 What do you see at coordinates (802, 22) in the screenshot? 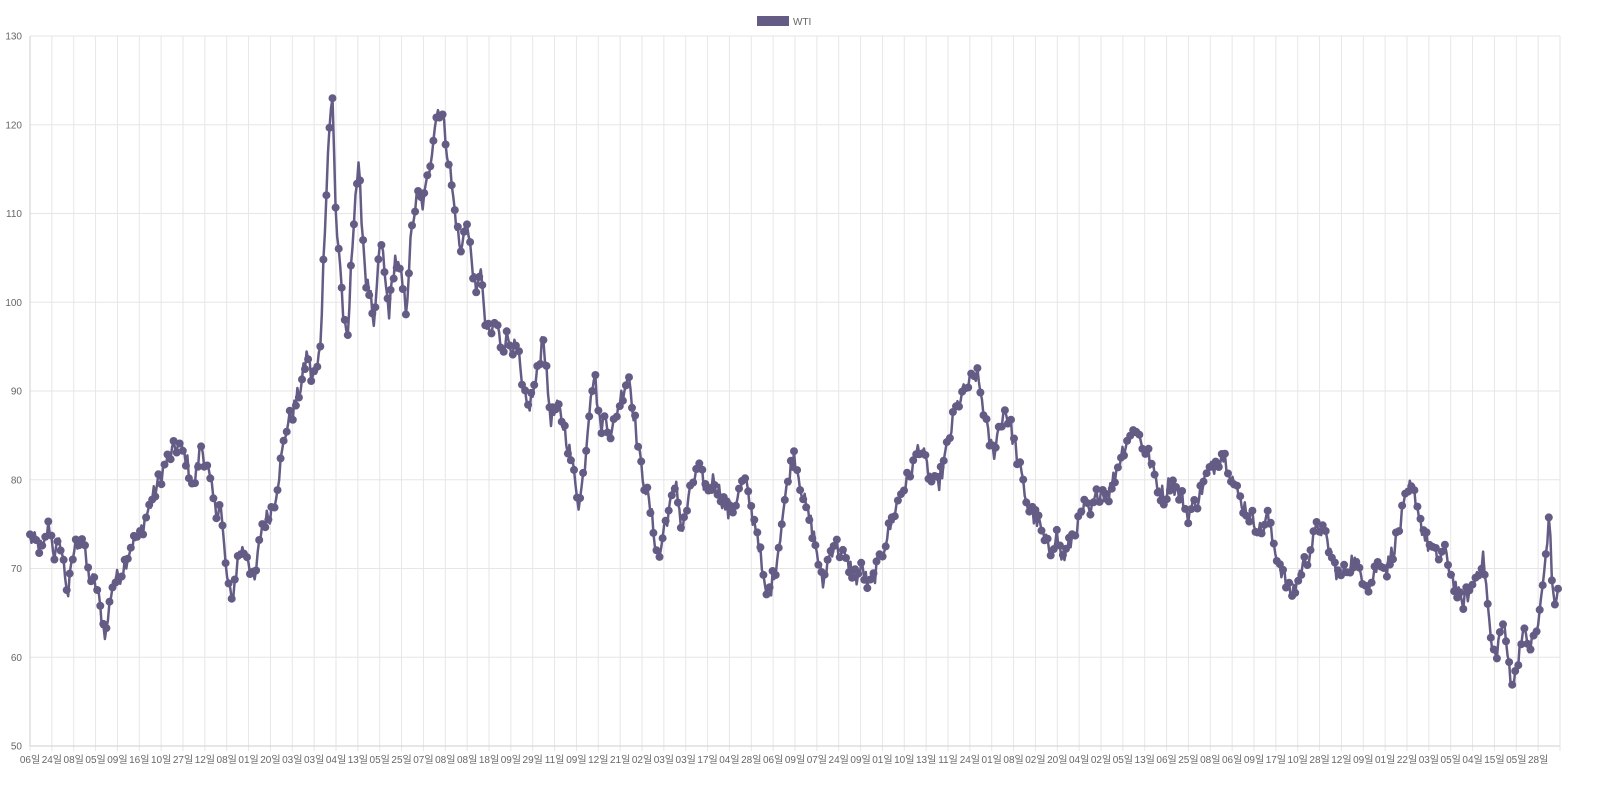
I see `legend-label: WTI` at bounding box center [802, 22].